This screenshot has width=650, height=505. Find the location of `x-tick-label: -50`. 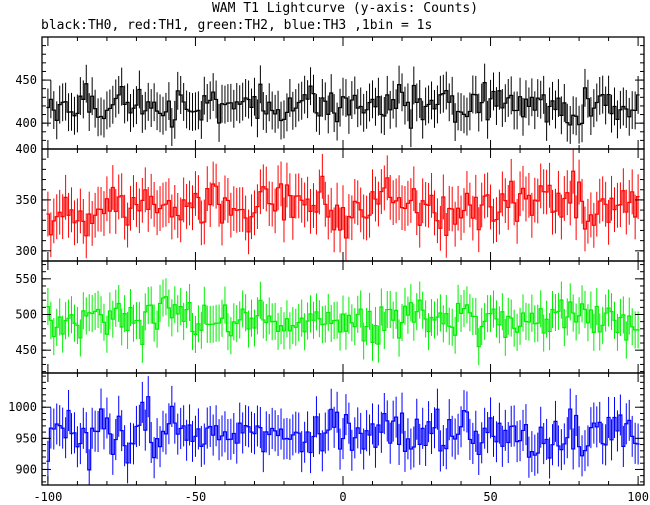

x-tick-label: -50 is located at coordinates (196, 497).